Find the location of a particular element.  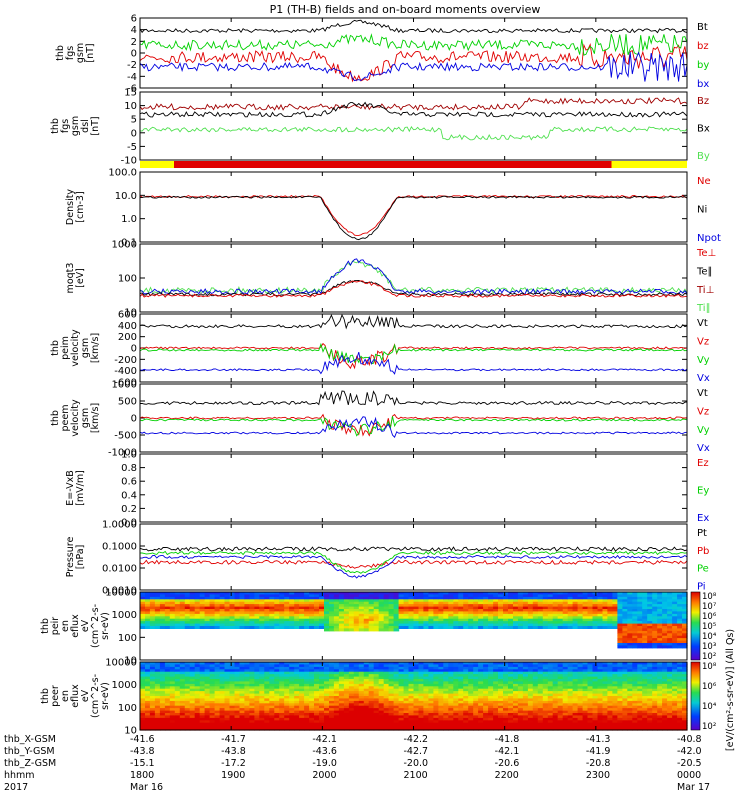

panel-2-ylabel: fgs is located at coordinates (65, 126).